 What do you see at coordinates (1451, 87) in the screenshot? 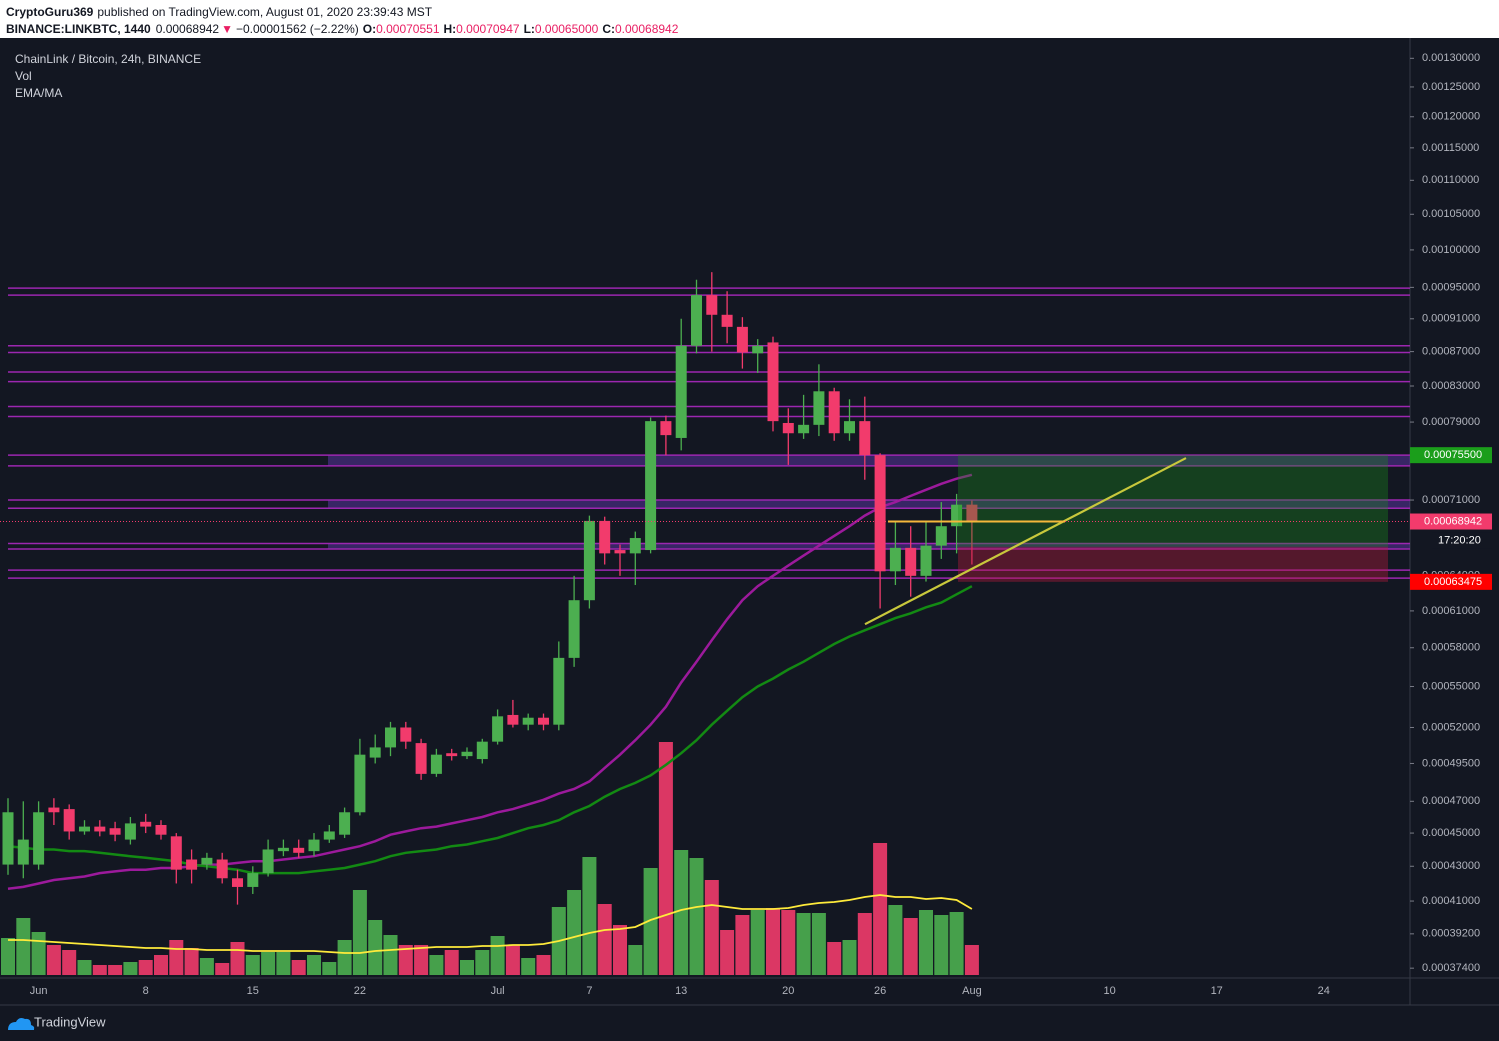
I see `y-tick-label: 0.00125000` at bounding box center [1451, 87].